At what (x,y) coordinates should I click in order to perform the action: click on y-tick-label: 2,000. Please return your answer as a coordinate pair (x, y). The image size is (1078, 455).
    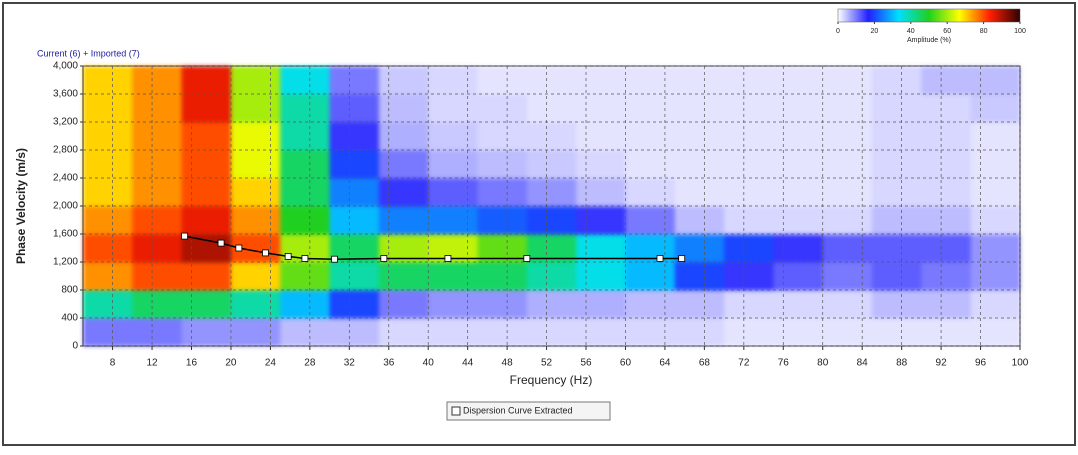
    Looking at the image, I should click on (65, 206).